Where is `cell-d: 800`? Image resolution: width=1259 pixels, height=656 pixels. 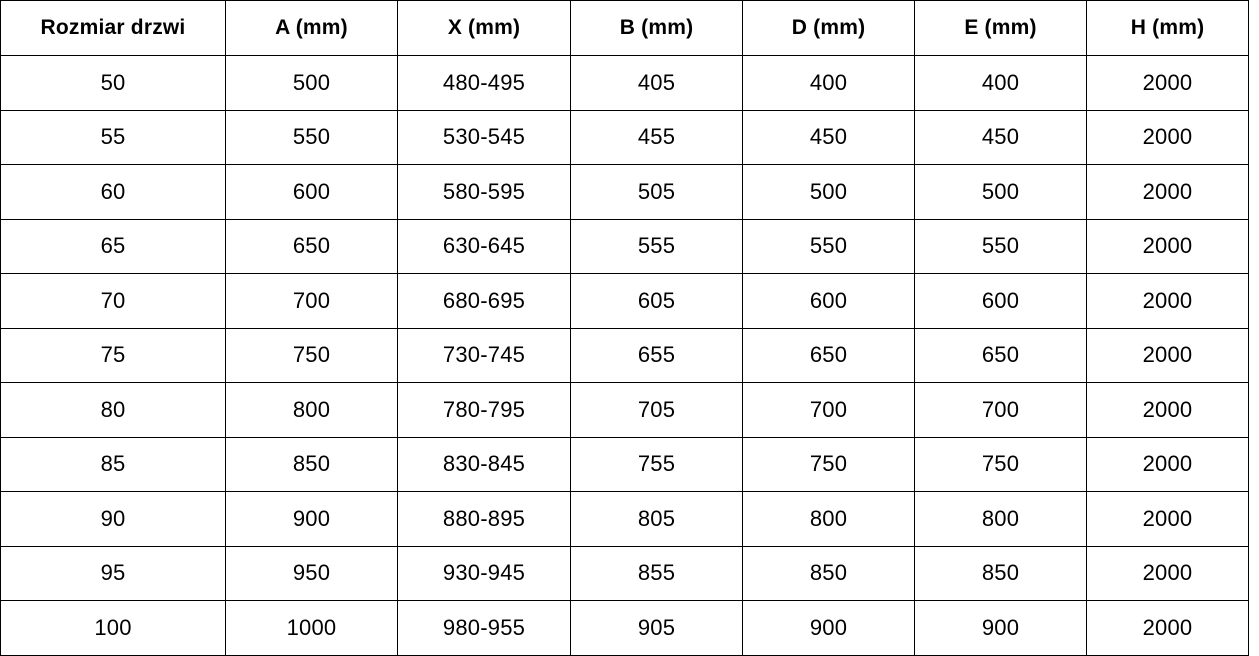 cell-d: 800 is located at coordinates (828, 519).